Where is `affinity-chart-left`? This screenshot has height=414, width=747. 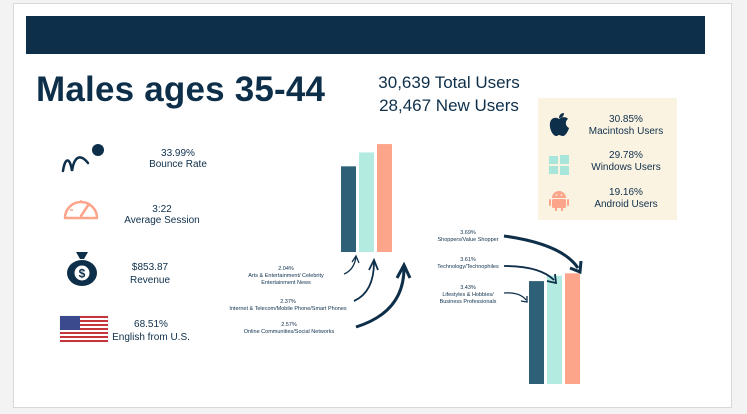
affinity-chart-left is located at coordinates (376, 236).